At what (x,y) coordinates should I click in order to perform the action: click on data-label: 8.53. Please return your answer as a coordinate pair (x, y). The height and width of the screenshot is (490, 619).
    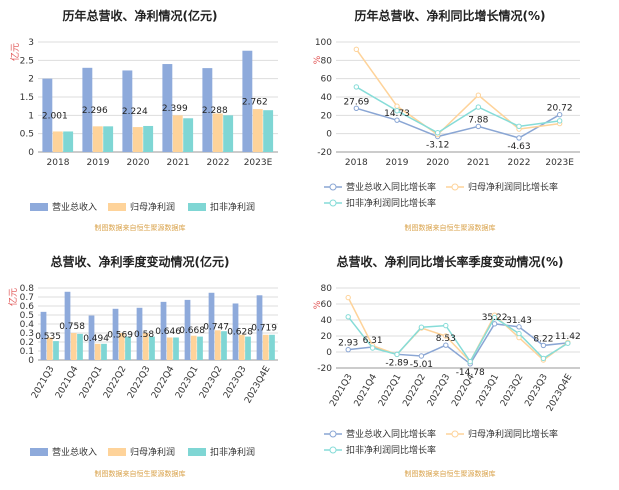
    Looking at the image, I should click on (446, 339).